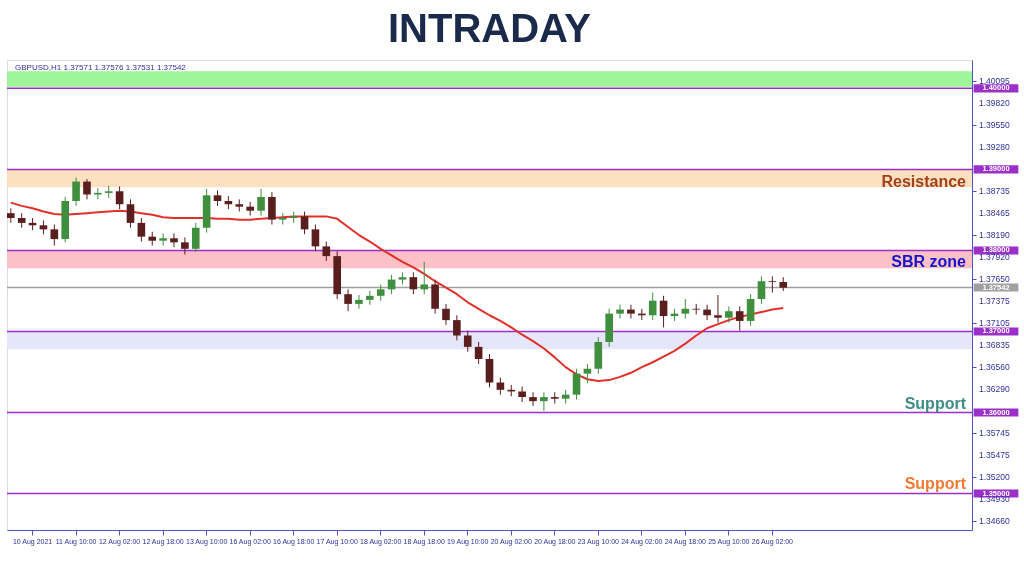 The width and height of the screenshot is (1024, 587). I want to click on y-tick-label: 1.38465, so click(994, 212).